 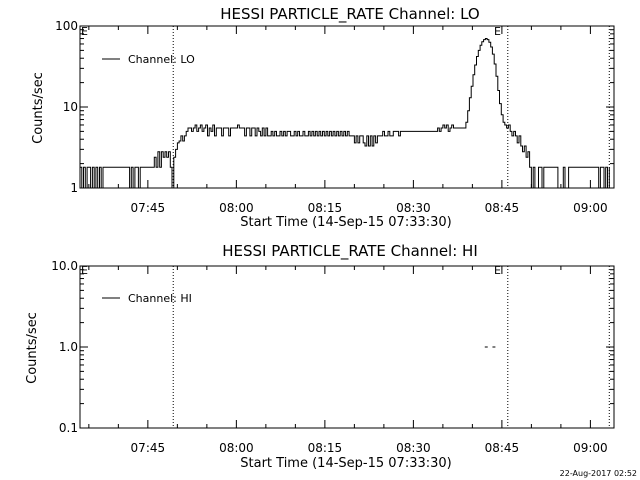 What do you see at coordinates (160, 298) in the screenshot?
I see `legend-label: Channel: HI` at bounding box center [160, 298].